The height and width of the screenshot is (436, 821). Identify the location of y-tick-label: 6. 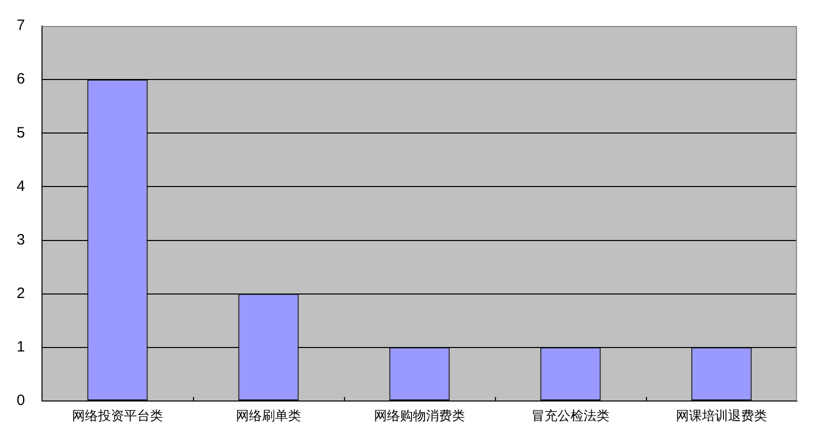
(20, 79).